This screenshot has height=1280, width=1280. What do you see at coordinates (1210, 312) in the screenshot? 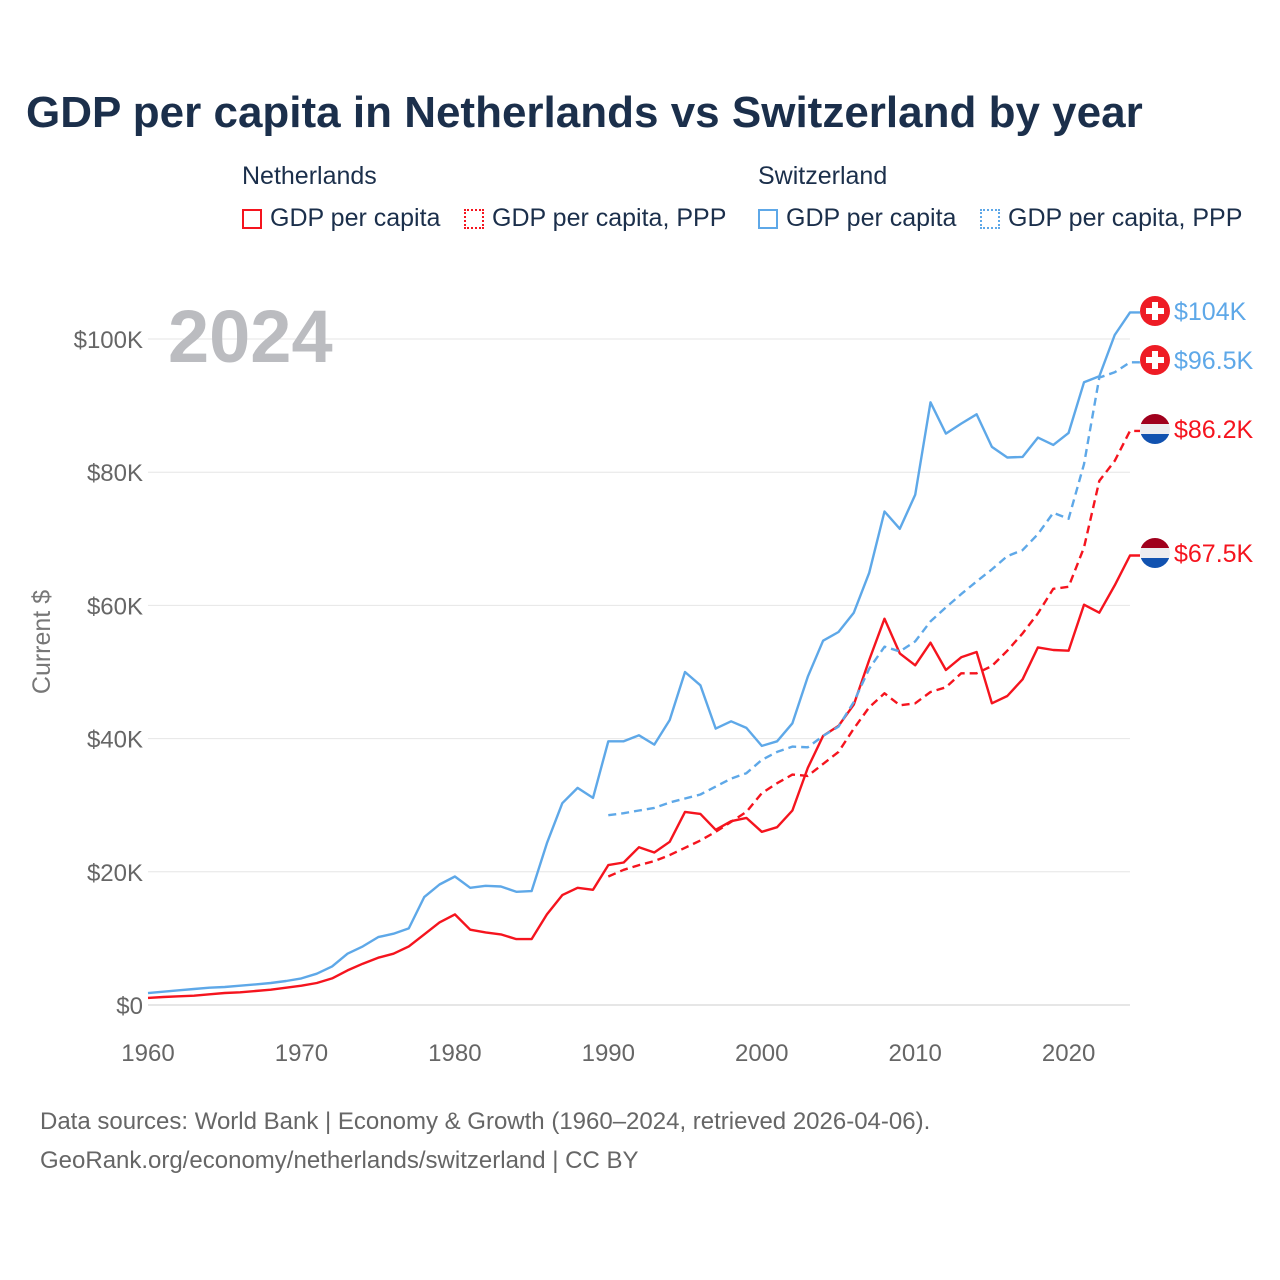
I see `end-value-label: $104K` at bounding box center [1210, 312].